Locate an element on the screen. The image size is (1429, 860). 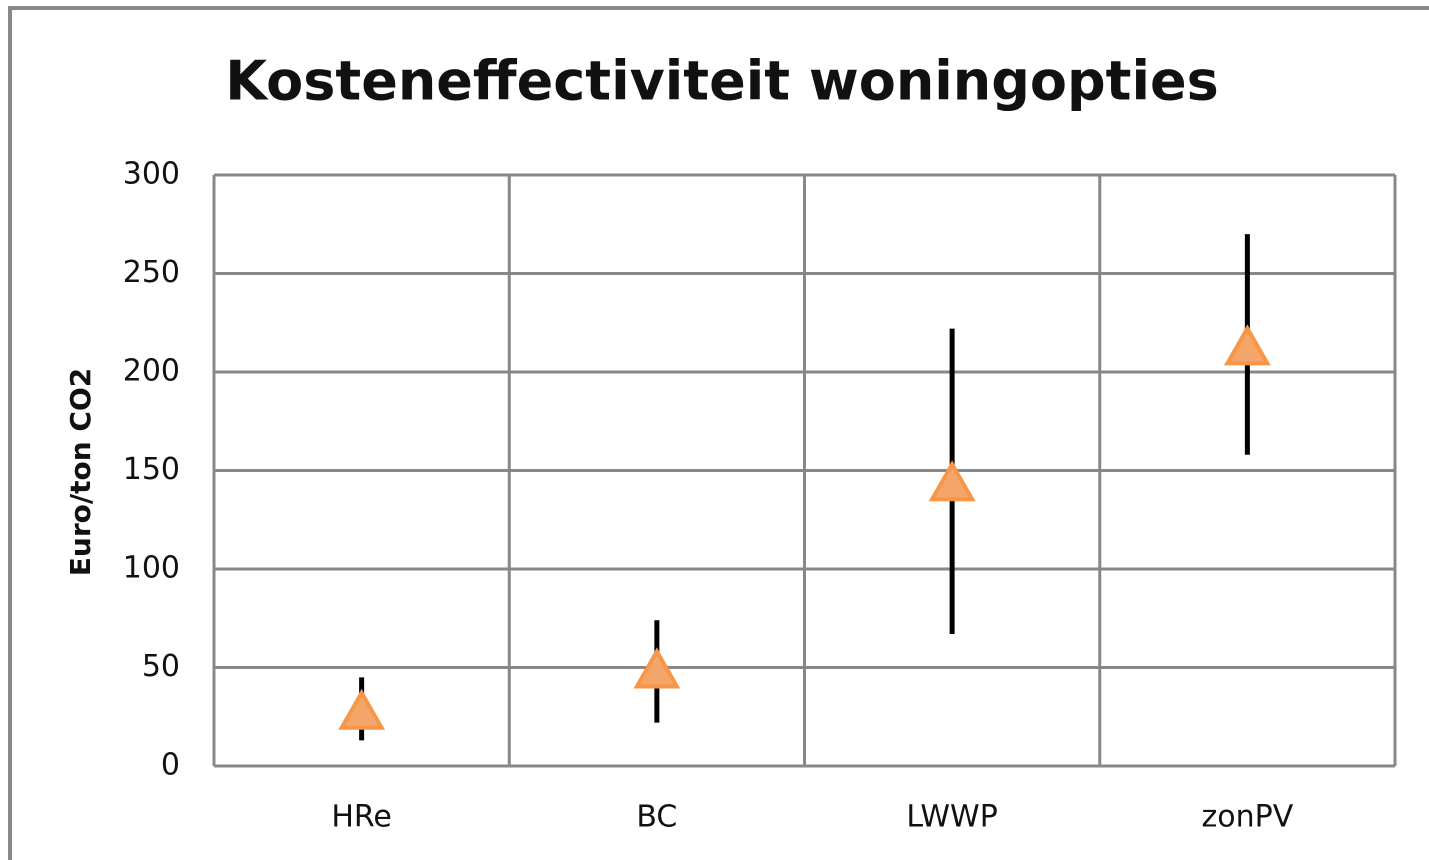
y-tick-label: 100 is located at coordinates (151, 568).